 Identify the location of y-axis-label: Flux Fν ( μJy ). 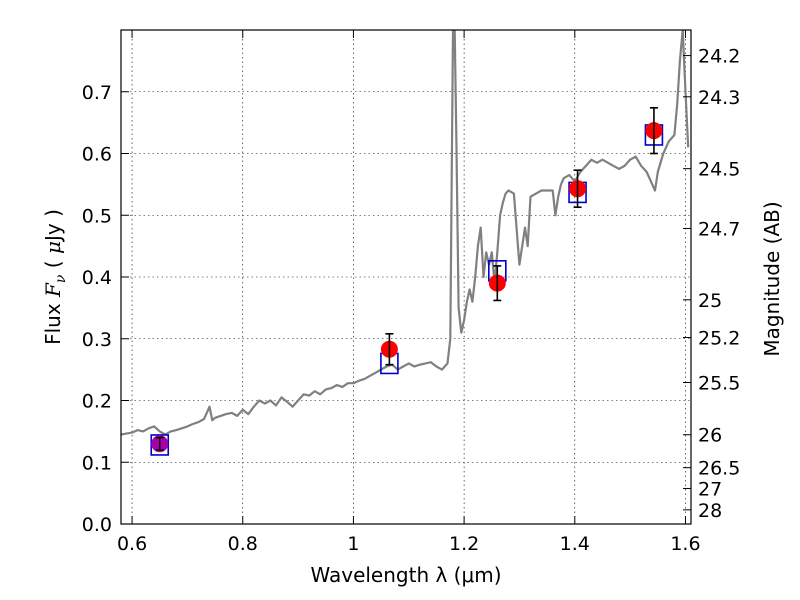
(55, 277).